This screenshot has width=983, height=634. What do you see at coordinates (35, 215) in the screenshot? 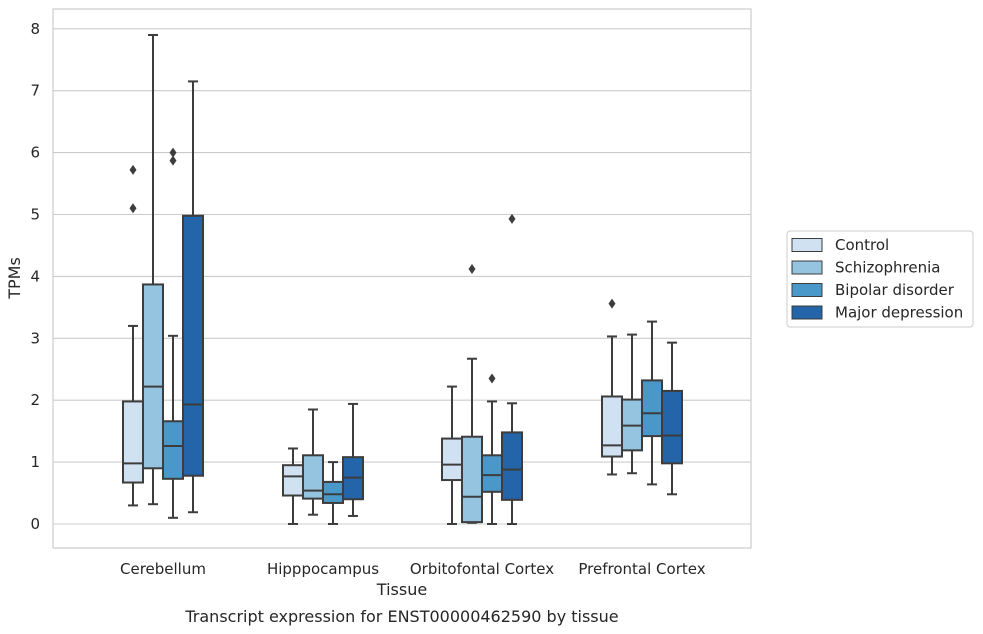
I see `y-tick-label: 5` at bounding box center [35, 215].